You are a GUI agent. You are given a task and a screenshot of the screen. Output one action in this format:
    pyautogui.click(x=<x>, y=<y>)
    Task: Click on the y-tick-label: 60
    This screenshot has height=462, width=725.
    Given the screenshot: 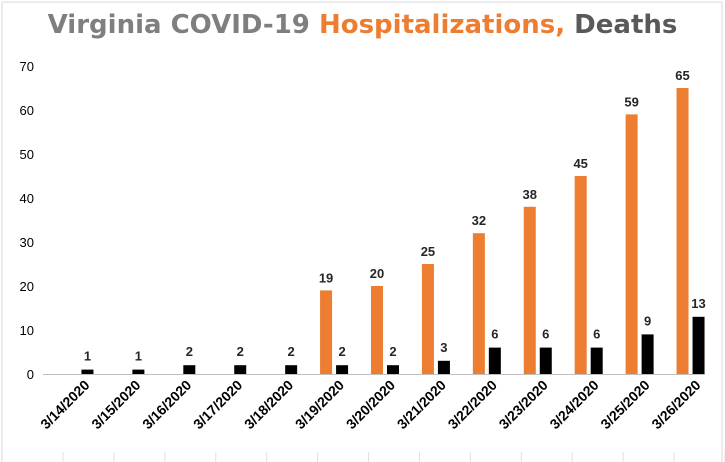 What is the action you would take?
    pyautogui.click(x=27, y=110)
    